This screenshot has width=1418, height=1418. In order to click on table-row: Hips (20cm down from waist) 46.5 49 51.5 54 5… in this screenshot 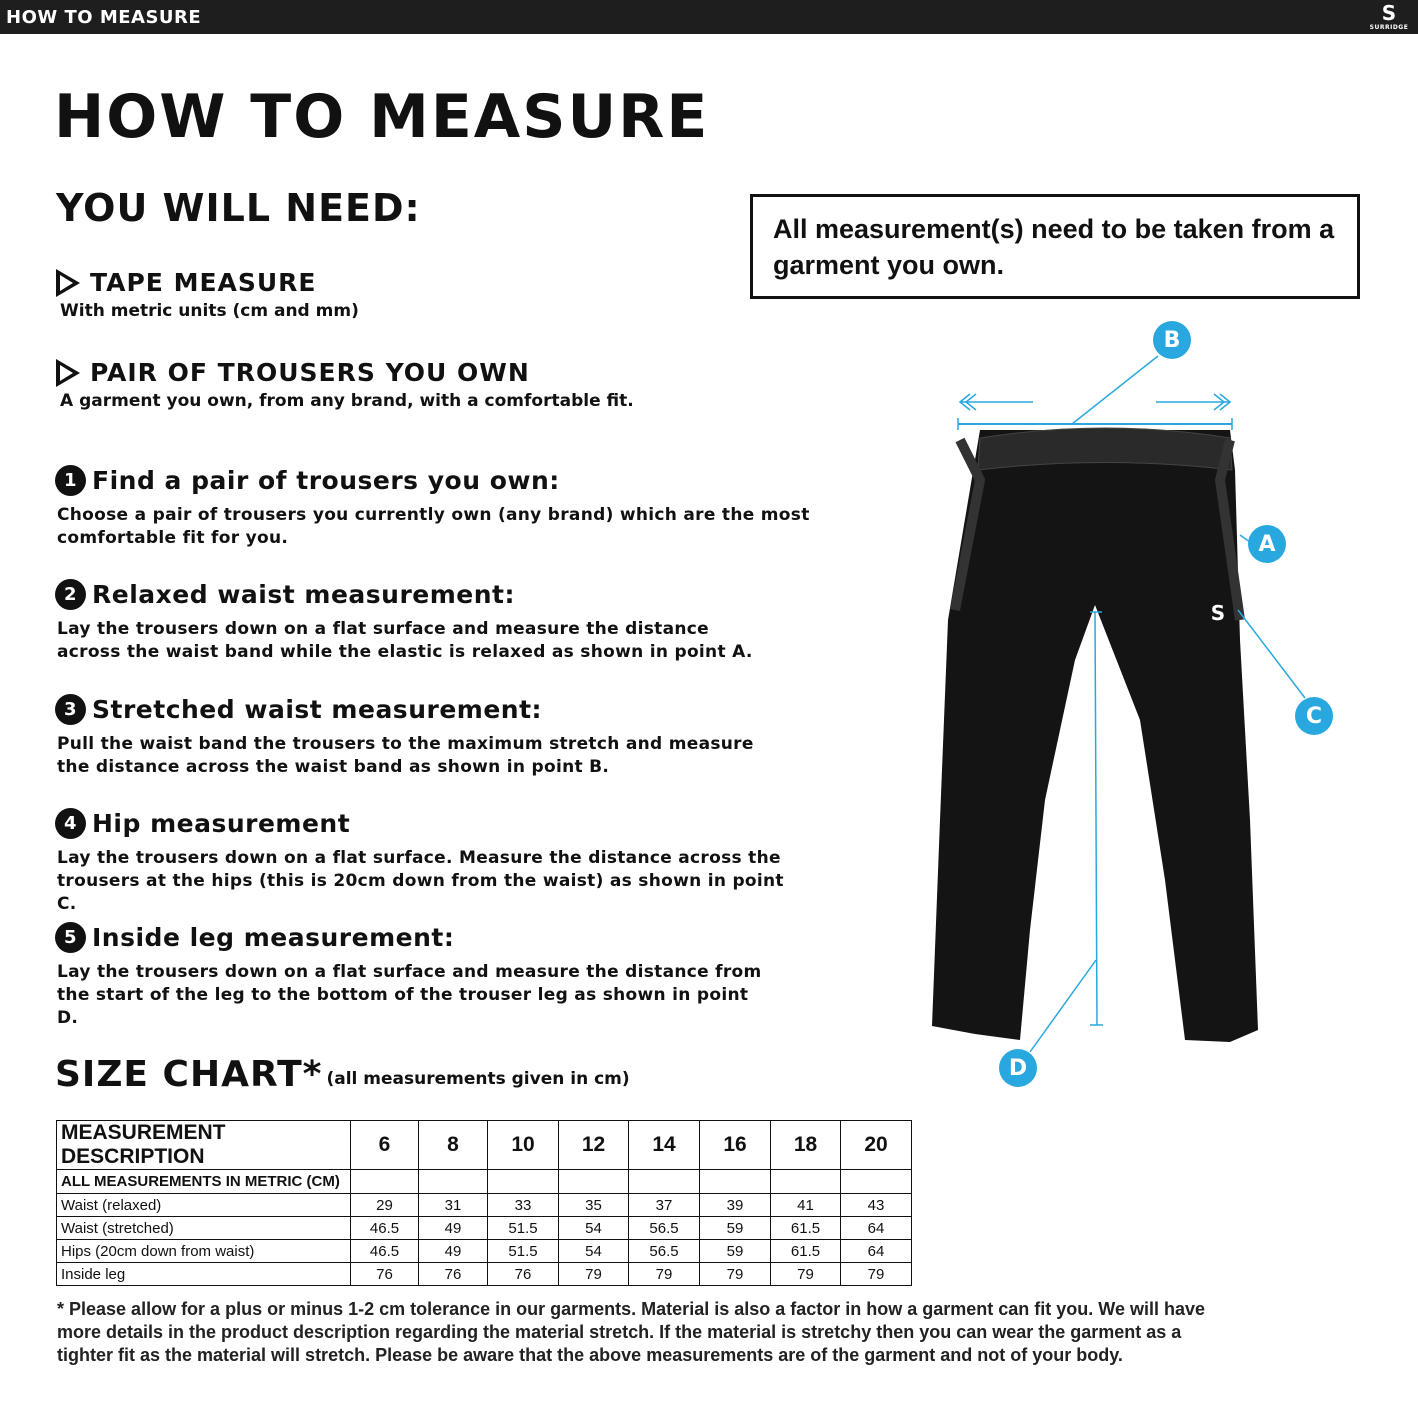, I will do `click(484, 1251)`.